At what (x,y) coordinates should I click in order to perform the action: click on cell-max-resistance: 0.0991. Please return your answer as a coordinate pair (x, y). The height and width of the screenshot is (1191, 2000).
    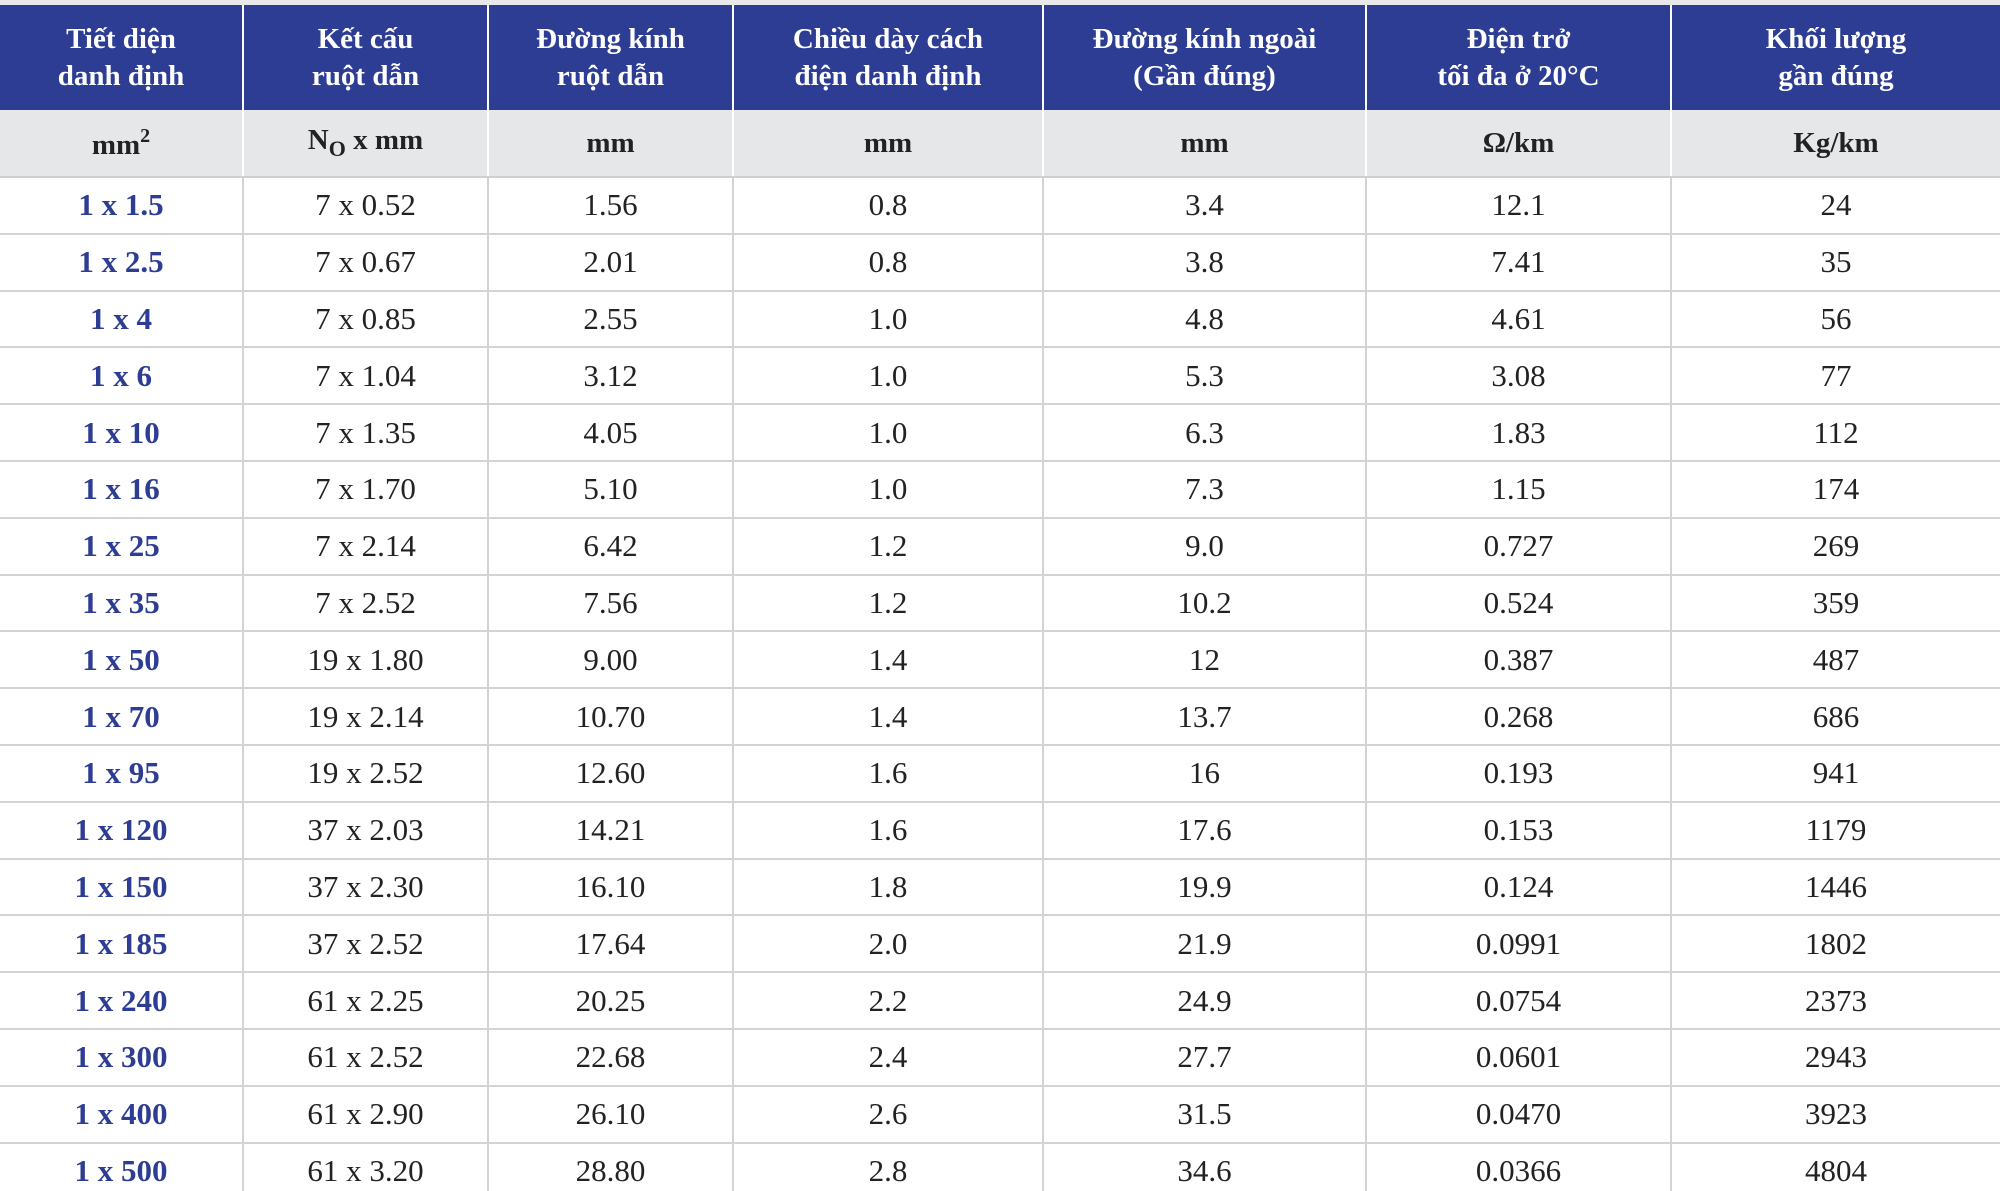
    Looking at the image, I should click on (1519, 944).